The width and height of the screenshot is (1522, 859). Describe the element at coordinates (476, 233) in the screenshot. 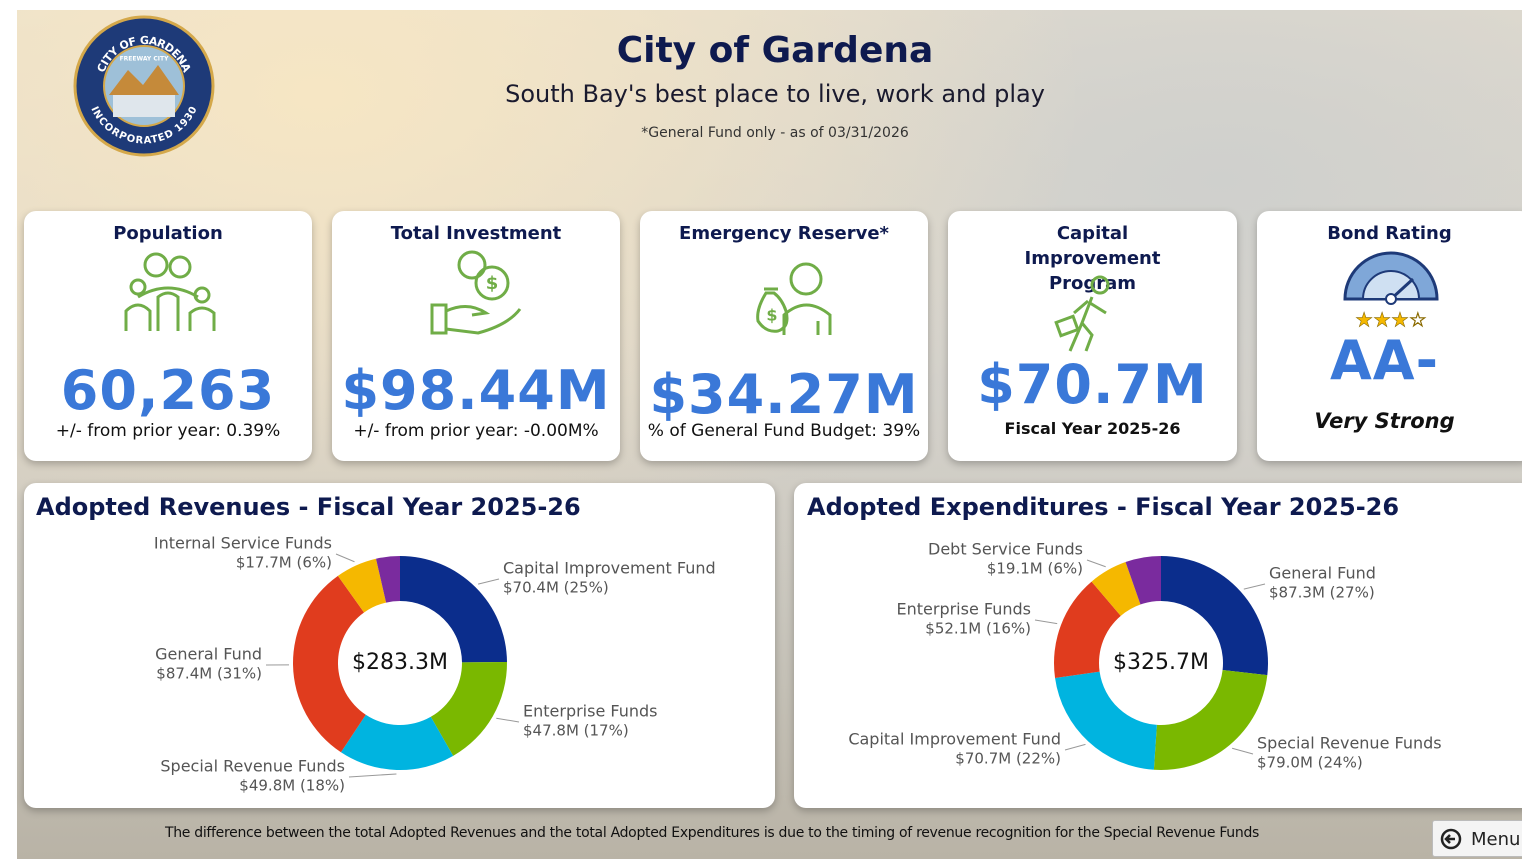

I see `card-title: Total Investment` at that location.